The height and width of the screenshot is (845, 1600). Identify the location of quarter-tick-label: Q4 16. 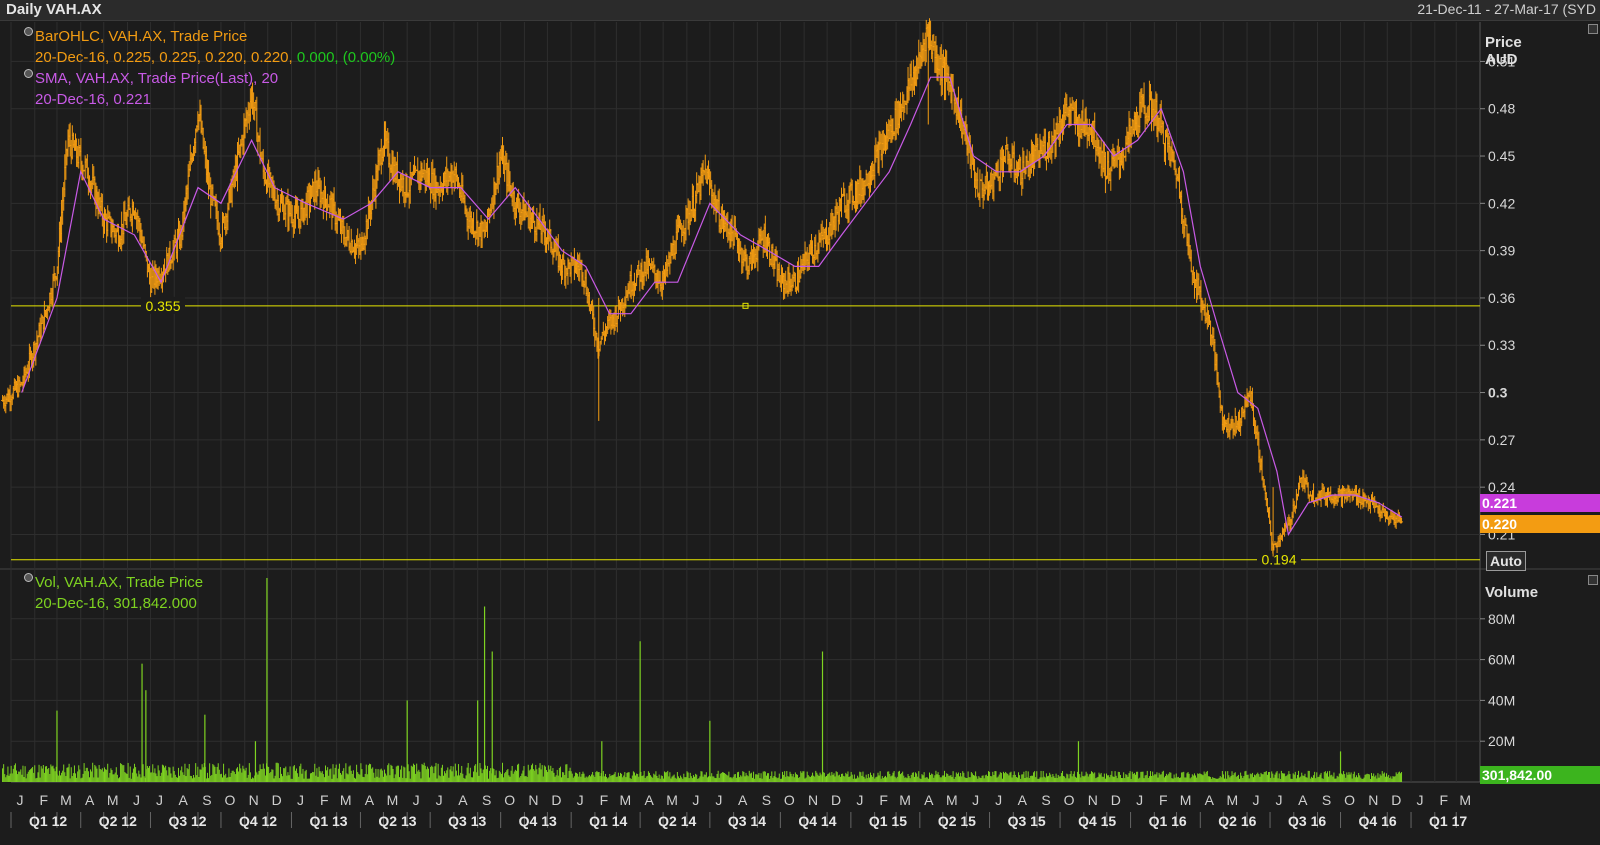
(1378, 821).